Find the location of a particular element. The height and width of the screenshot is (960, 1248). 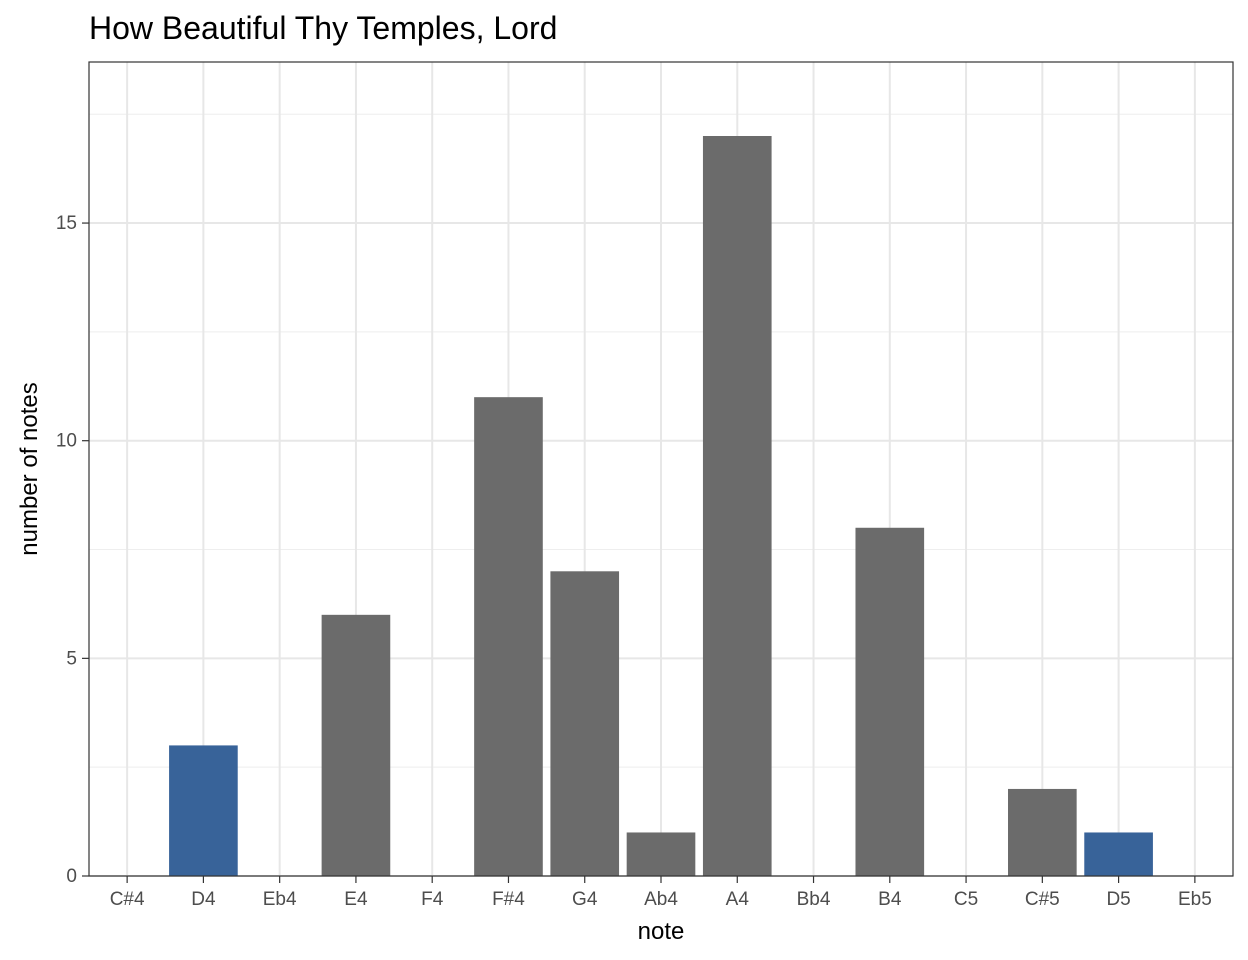

x-axis: C#4 D4 Eb4 E4 F4 F#4 G4 Ab4 A4 Bb4 B4 C5 C#5 D5 Eb5 is located at coordinates (661, 893).